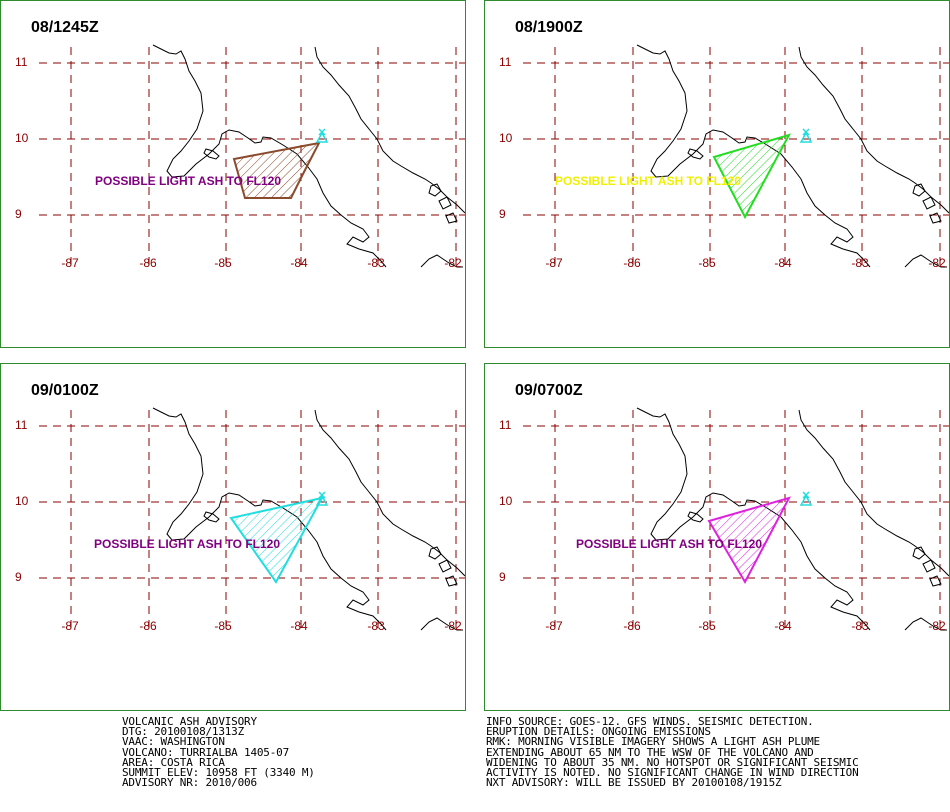 The image size is (950, 812). Describe the element at coordinates (189, 721) in the screenshot. I see `advisory-line: VOLCANIC ASH ADVISORY` at that location.